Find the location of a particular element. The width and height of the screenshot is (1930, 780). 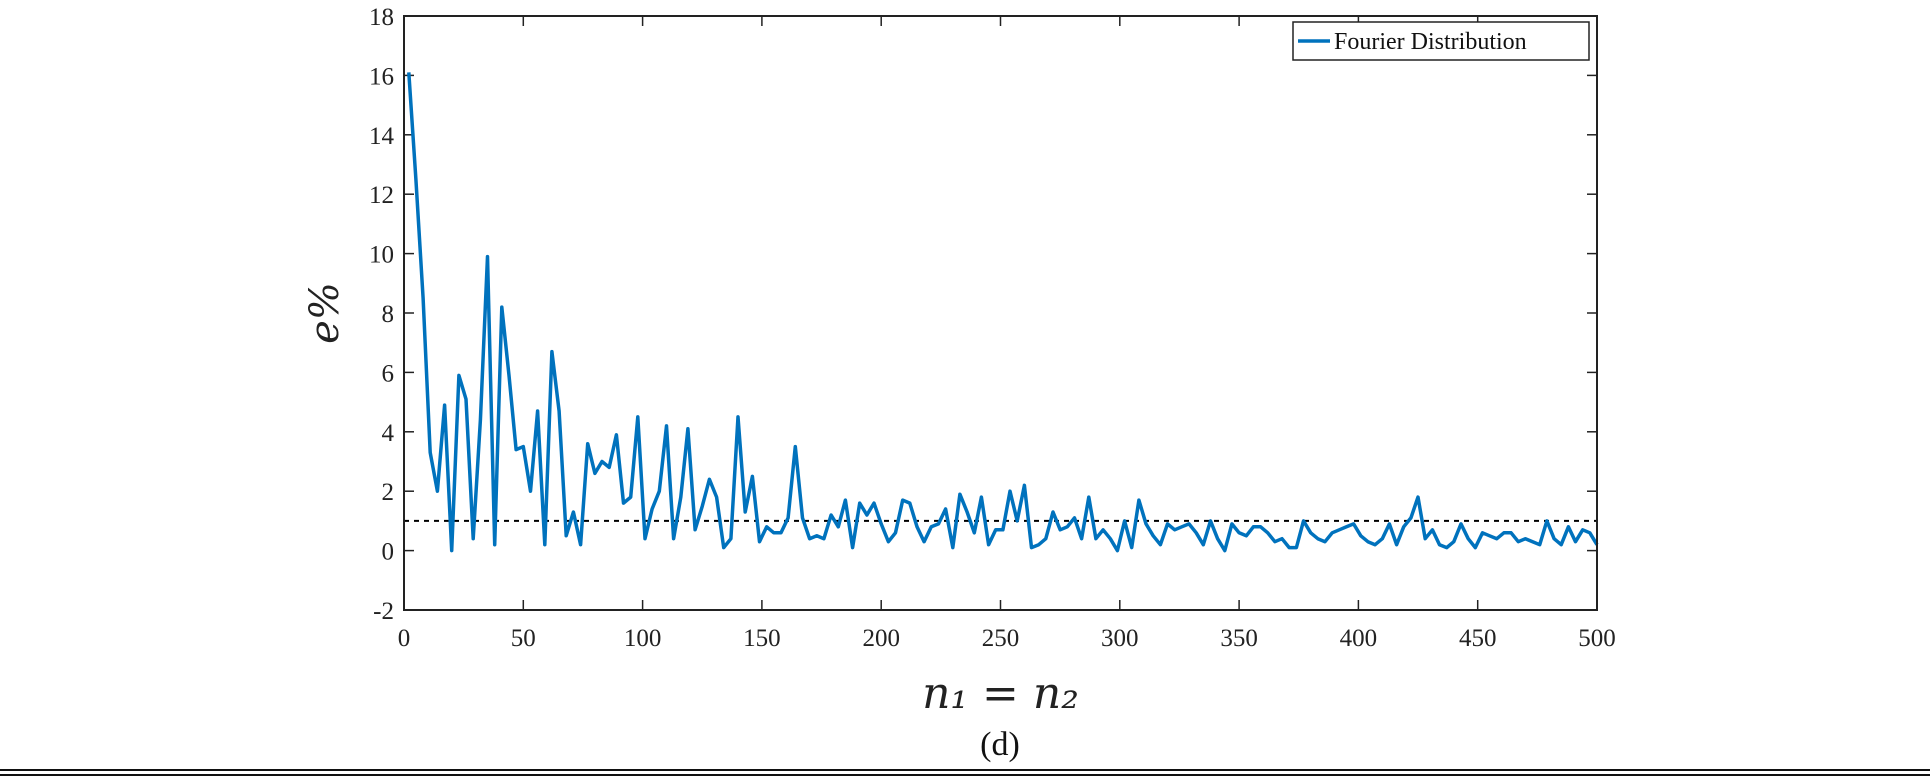

y-tick-label: -2 is located at coordinates (383, 611).